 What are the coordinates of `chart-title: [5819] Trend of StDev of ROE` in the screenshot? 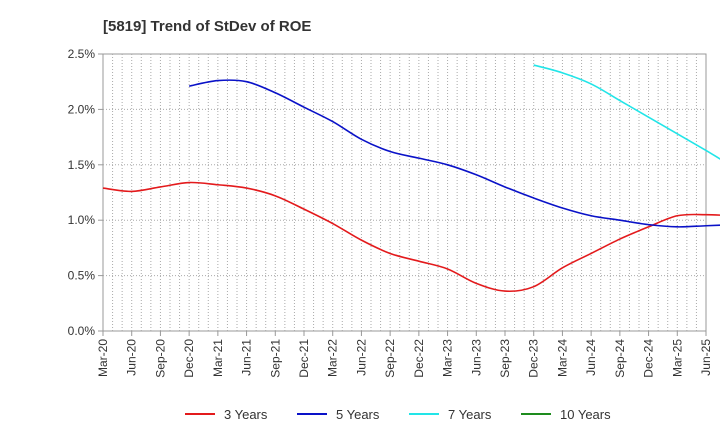 It's located at (207, 26).